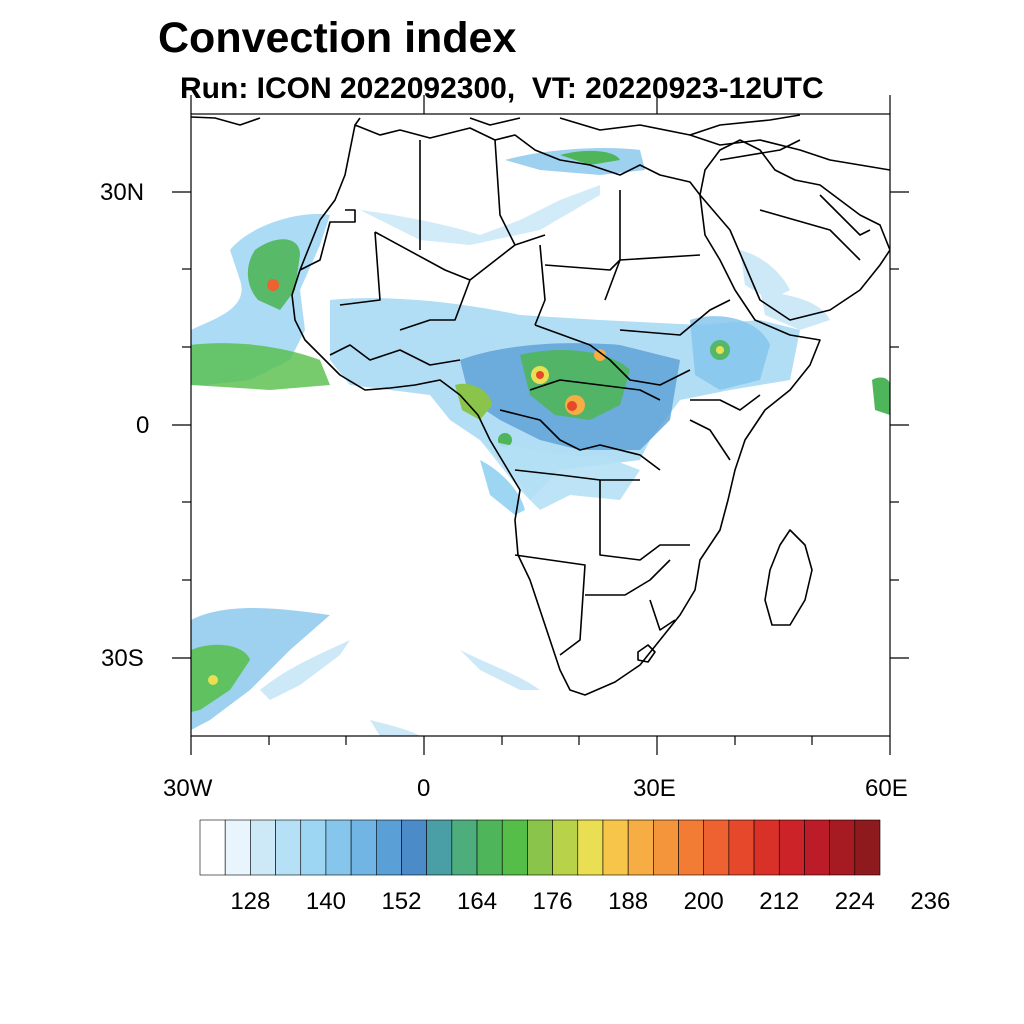 This screenshot has width=1024, height=1024. I want to click on europe-coastline, so click(577, 125).